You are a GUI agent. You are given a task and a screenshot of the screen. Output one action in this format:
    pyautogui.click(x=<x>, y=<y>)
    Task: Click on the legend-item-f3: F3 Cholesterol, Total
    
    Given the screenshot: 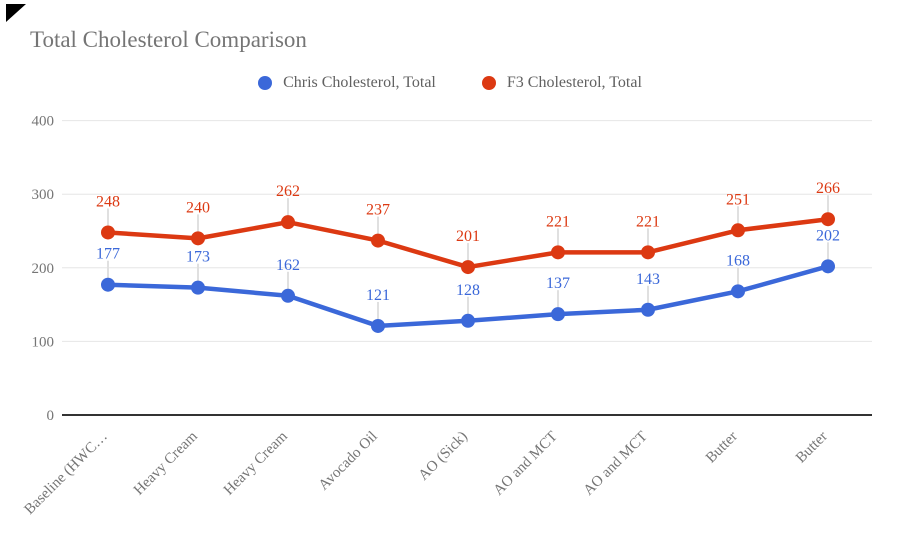 What is the action you would take?
    pyautogui.click(x=561, y=83)
    